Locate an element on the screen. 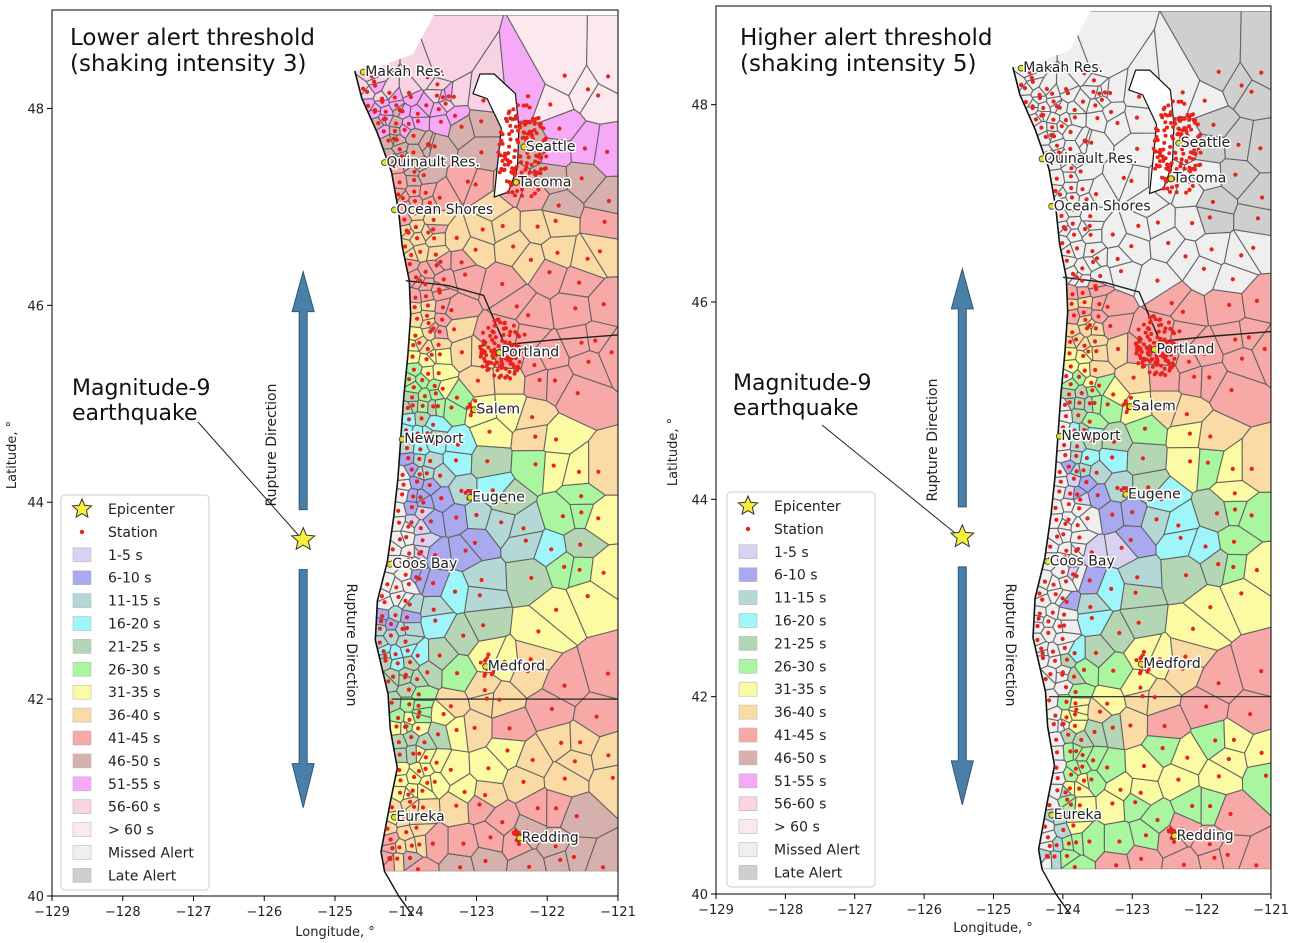 This screenshot has height=943, width=1293. city-label: Eugene is located at coordinates (498, 497).